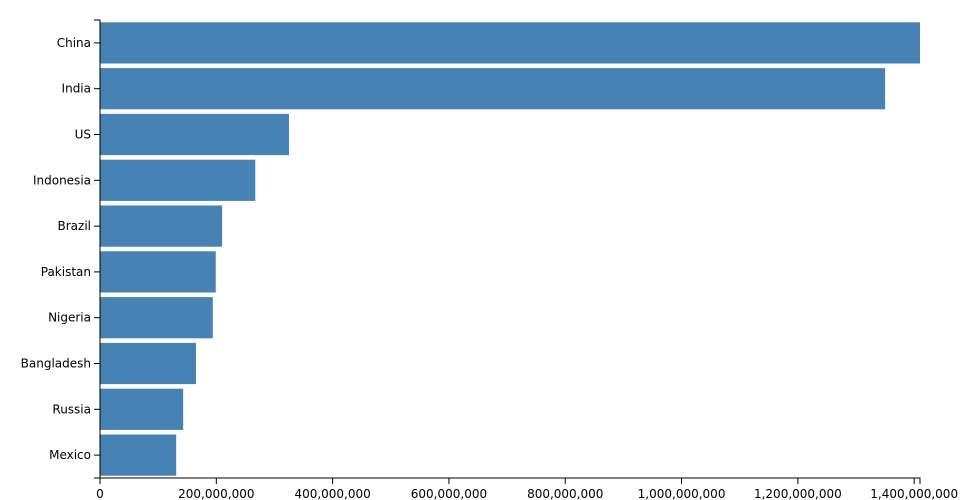 This screenshot has height=500, width=960. I want to click on y-tick-label: US, so click(83, 135).